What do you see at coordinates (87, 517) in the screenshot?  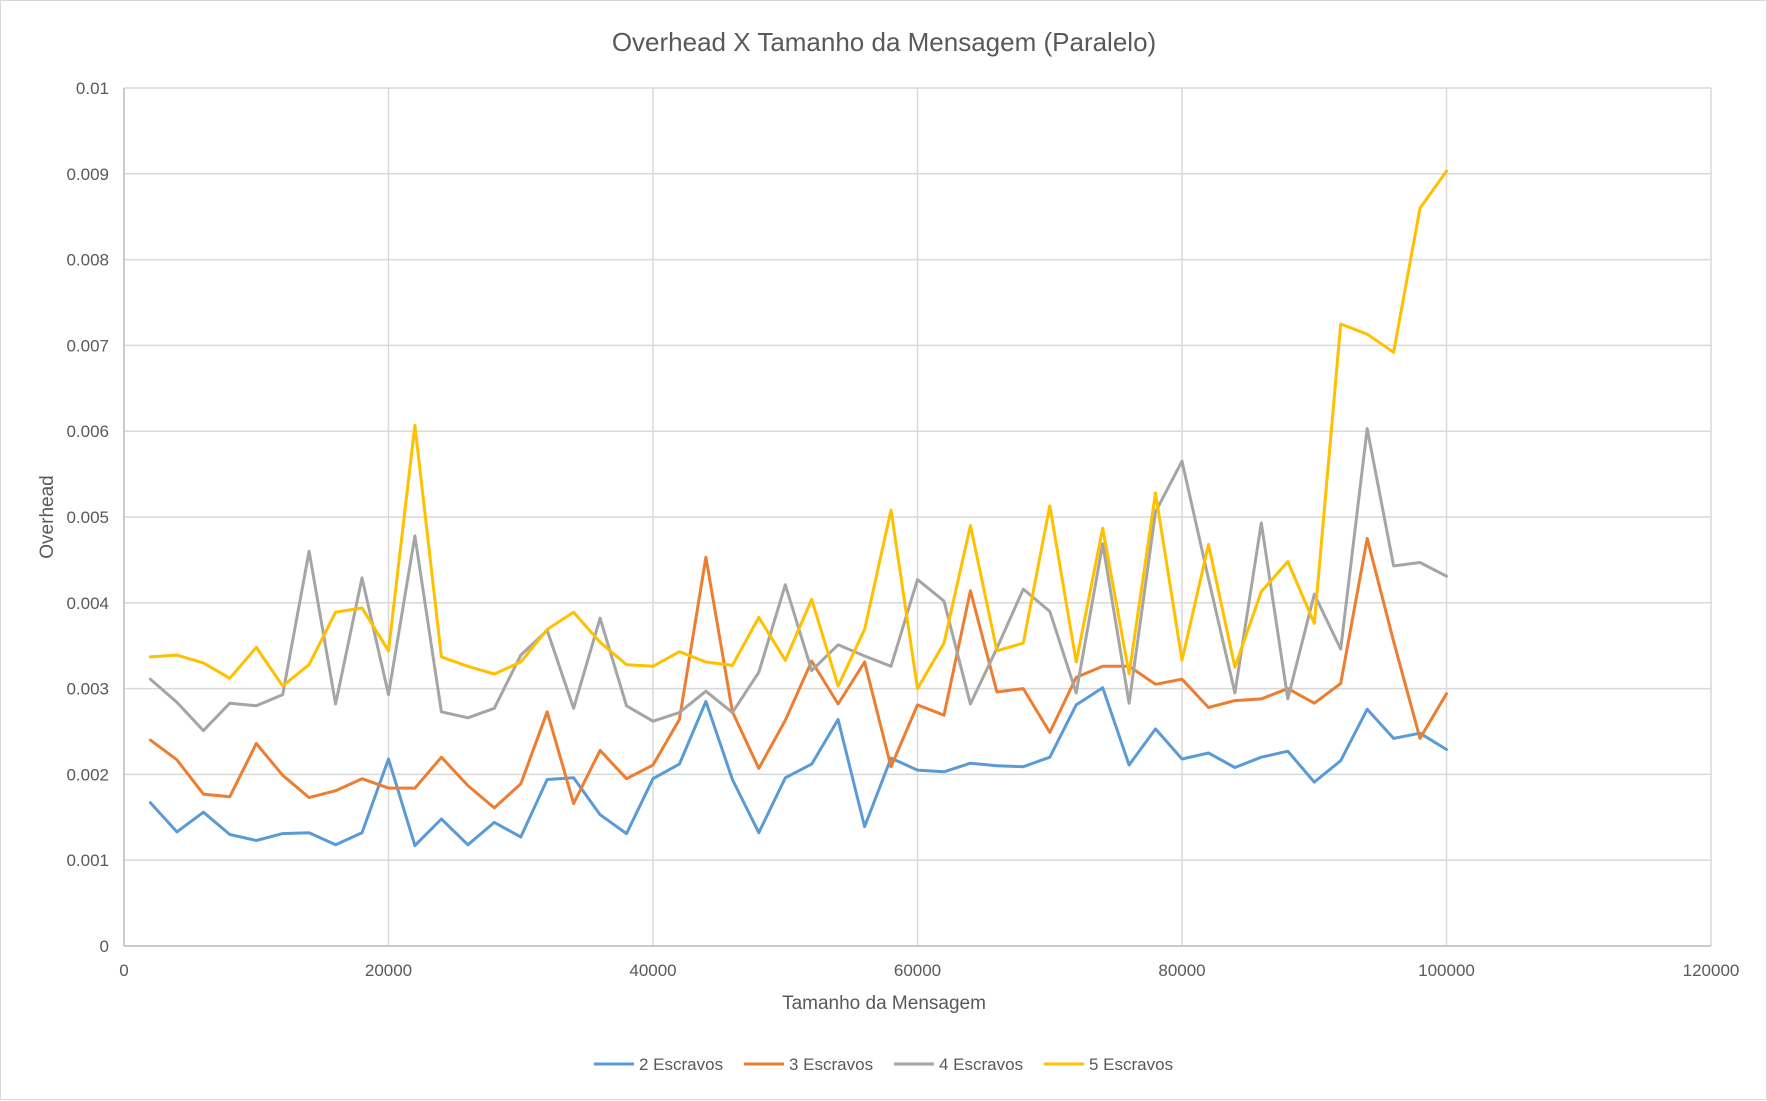 I see `y-tick-label: 0.005` at bounding box center [87, 517].